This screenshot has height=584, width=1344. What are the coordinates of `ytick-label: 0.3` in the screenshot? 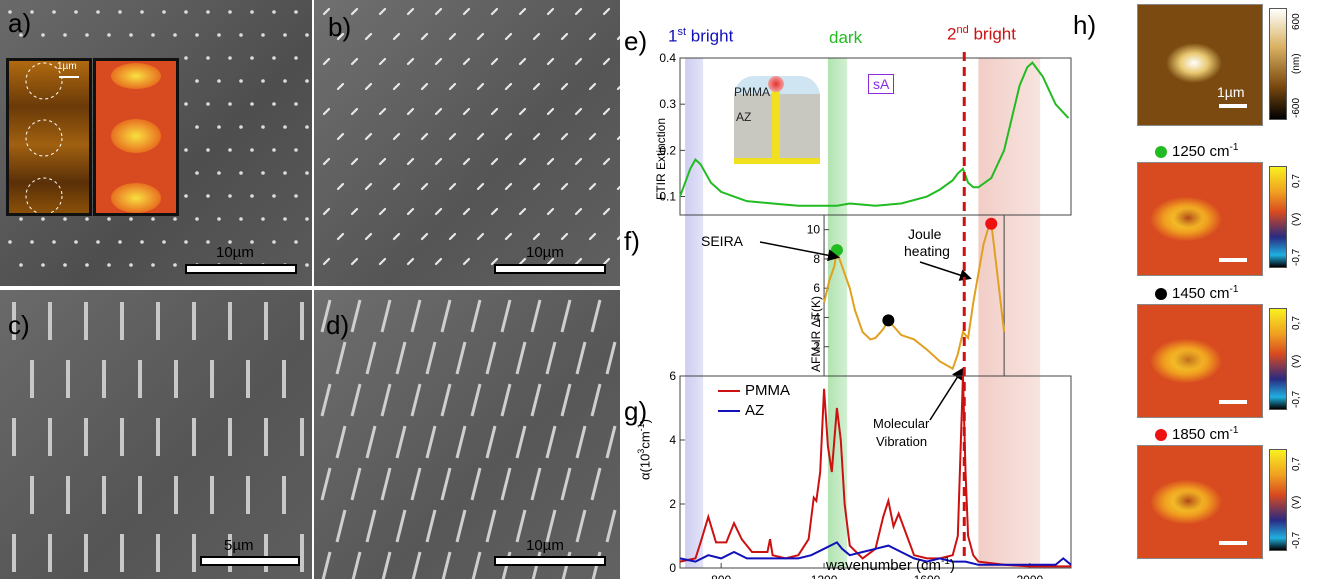 It's located at (667, 104).